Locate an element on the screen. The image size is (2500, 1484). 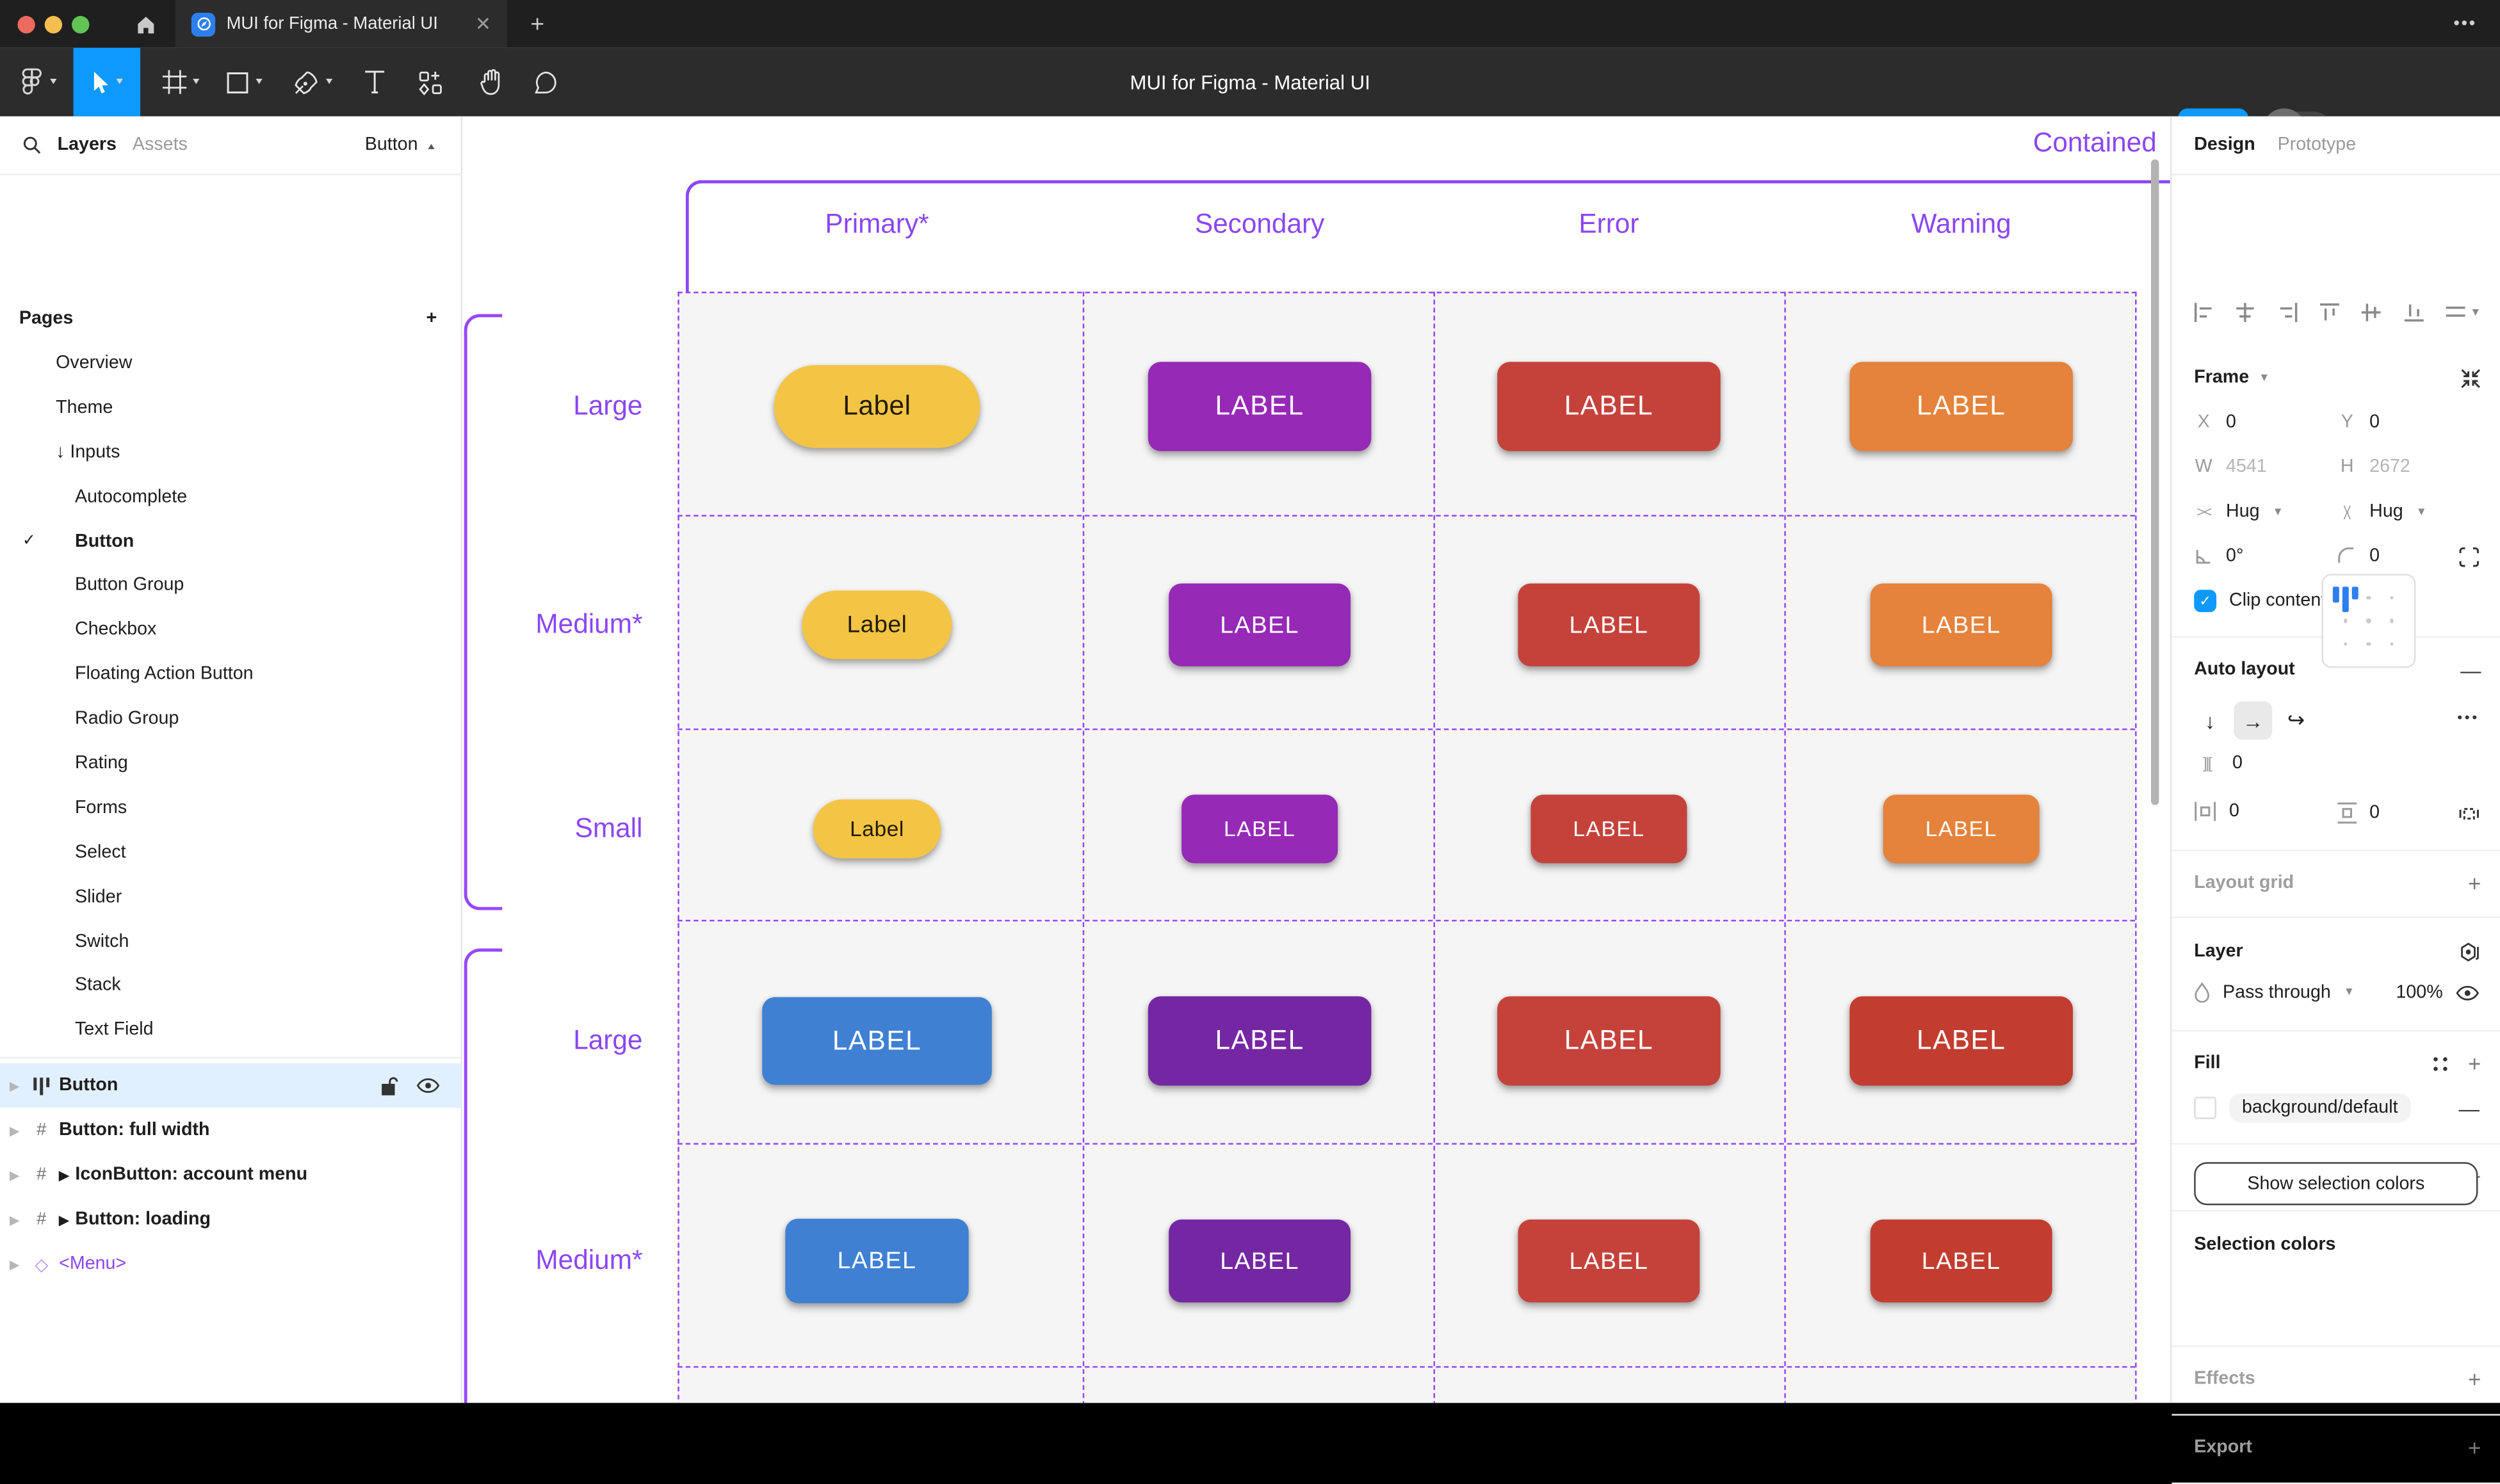
canvas-button-r1-c2: LABEL is located at coordinates (1260, 407).